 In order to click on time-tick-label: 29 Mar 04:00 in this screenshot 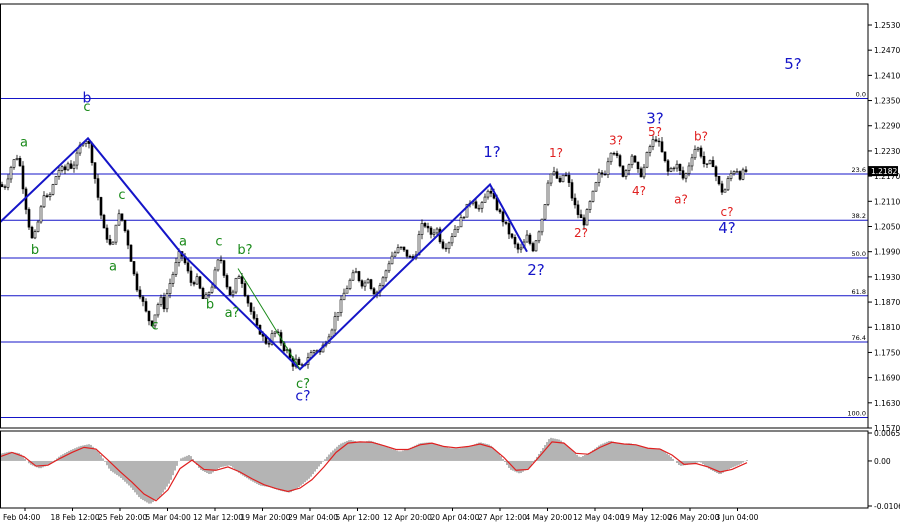, I will do `click(313, 517)`.